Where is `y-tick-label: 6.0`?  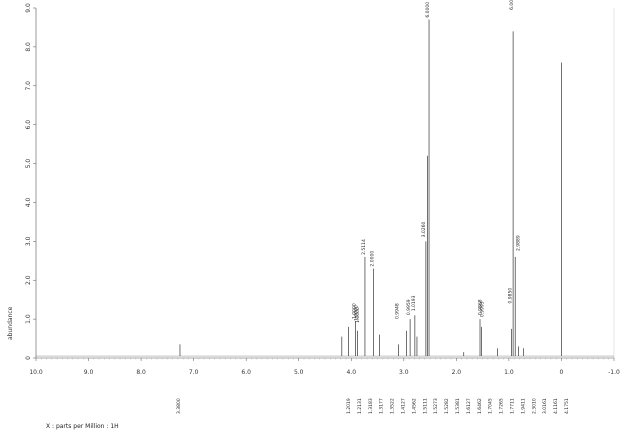 y-tick-label: 6.0 is located at coordinates (28, 125).